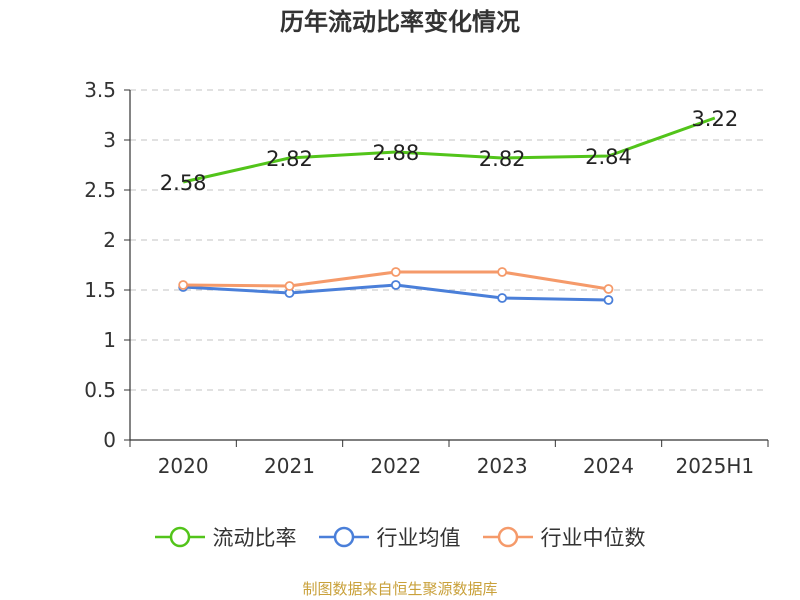 The height and width of the screenshot is (600, 800). I want to click on x-tick-label: 2024, so click(608, 466).